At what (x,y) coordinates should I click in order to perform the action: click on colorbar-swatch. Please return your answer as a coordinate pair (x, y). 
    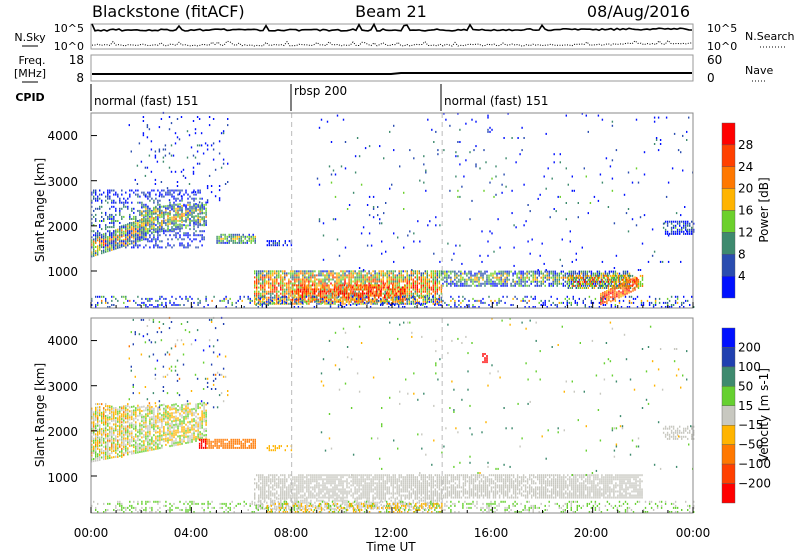
    Looking at the image, I should click on (728, 156).